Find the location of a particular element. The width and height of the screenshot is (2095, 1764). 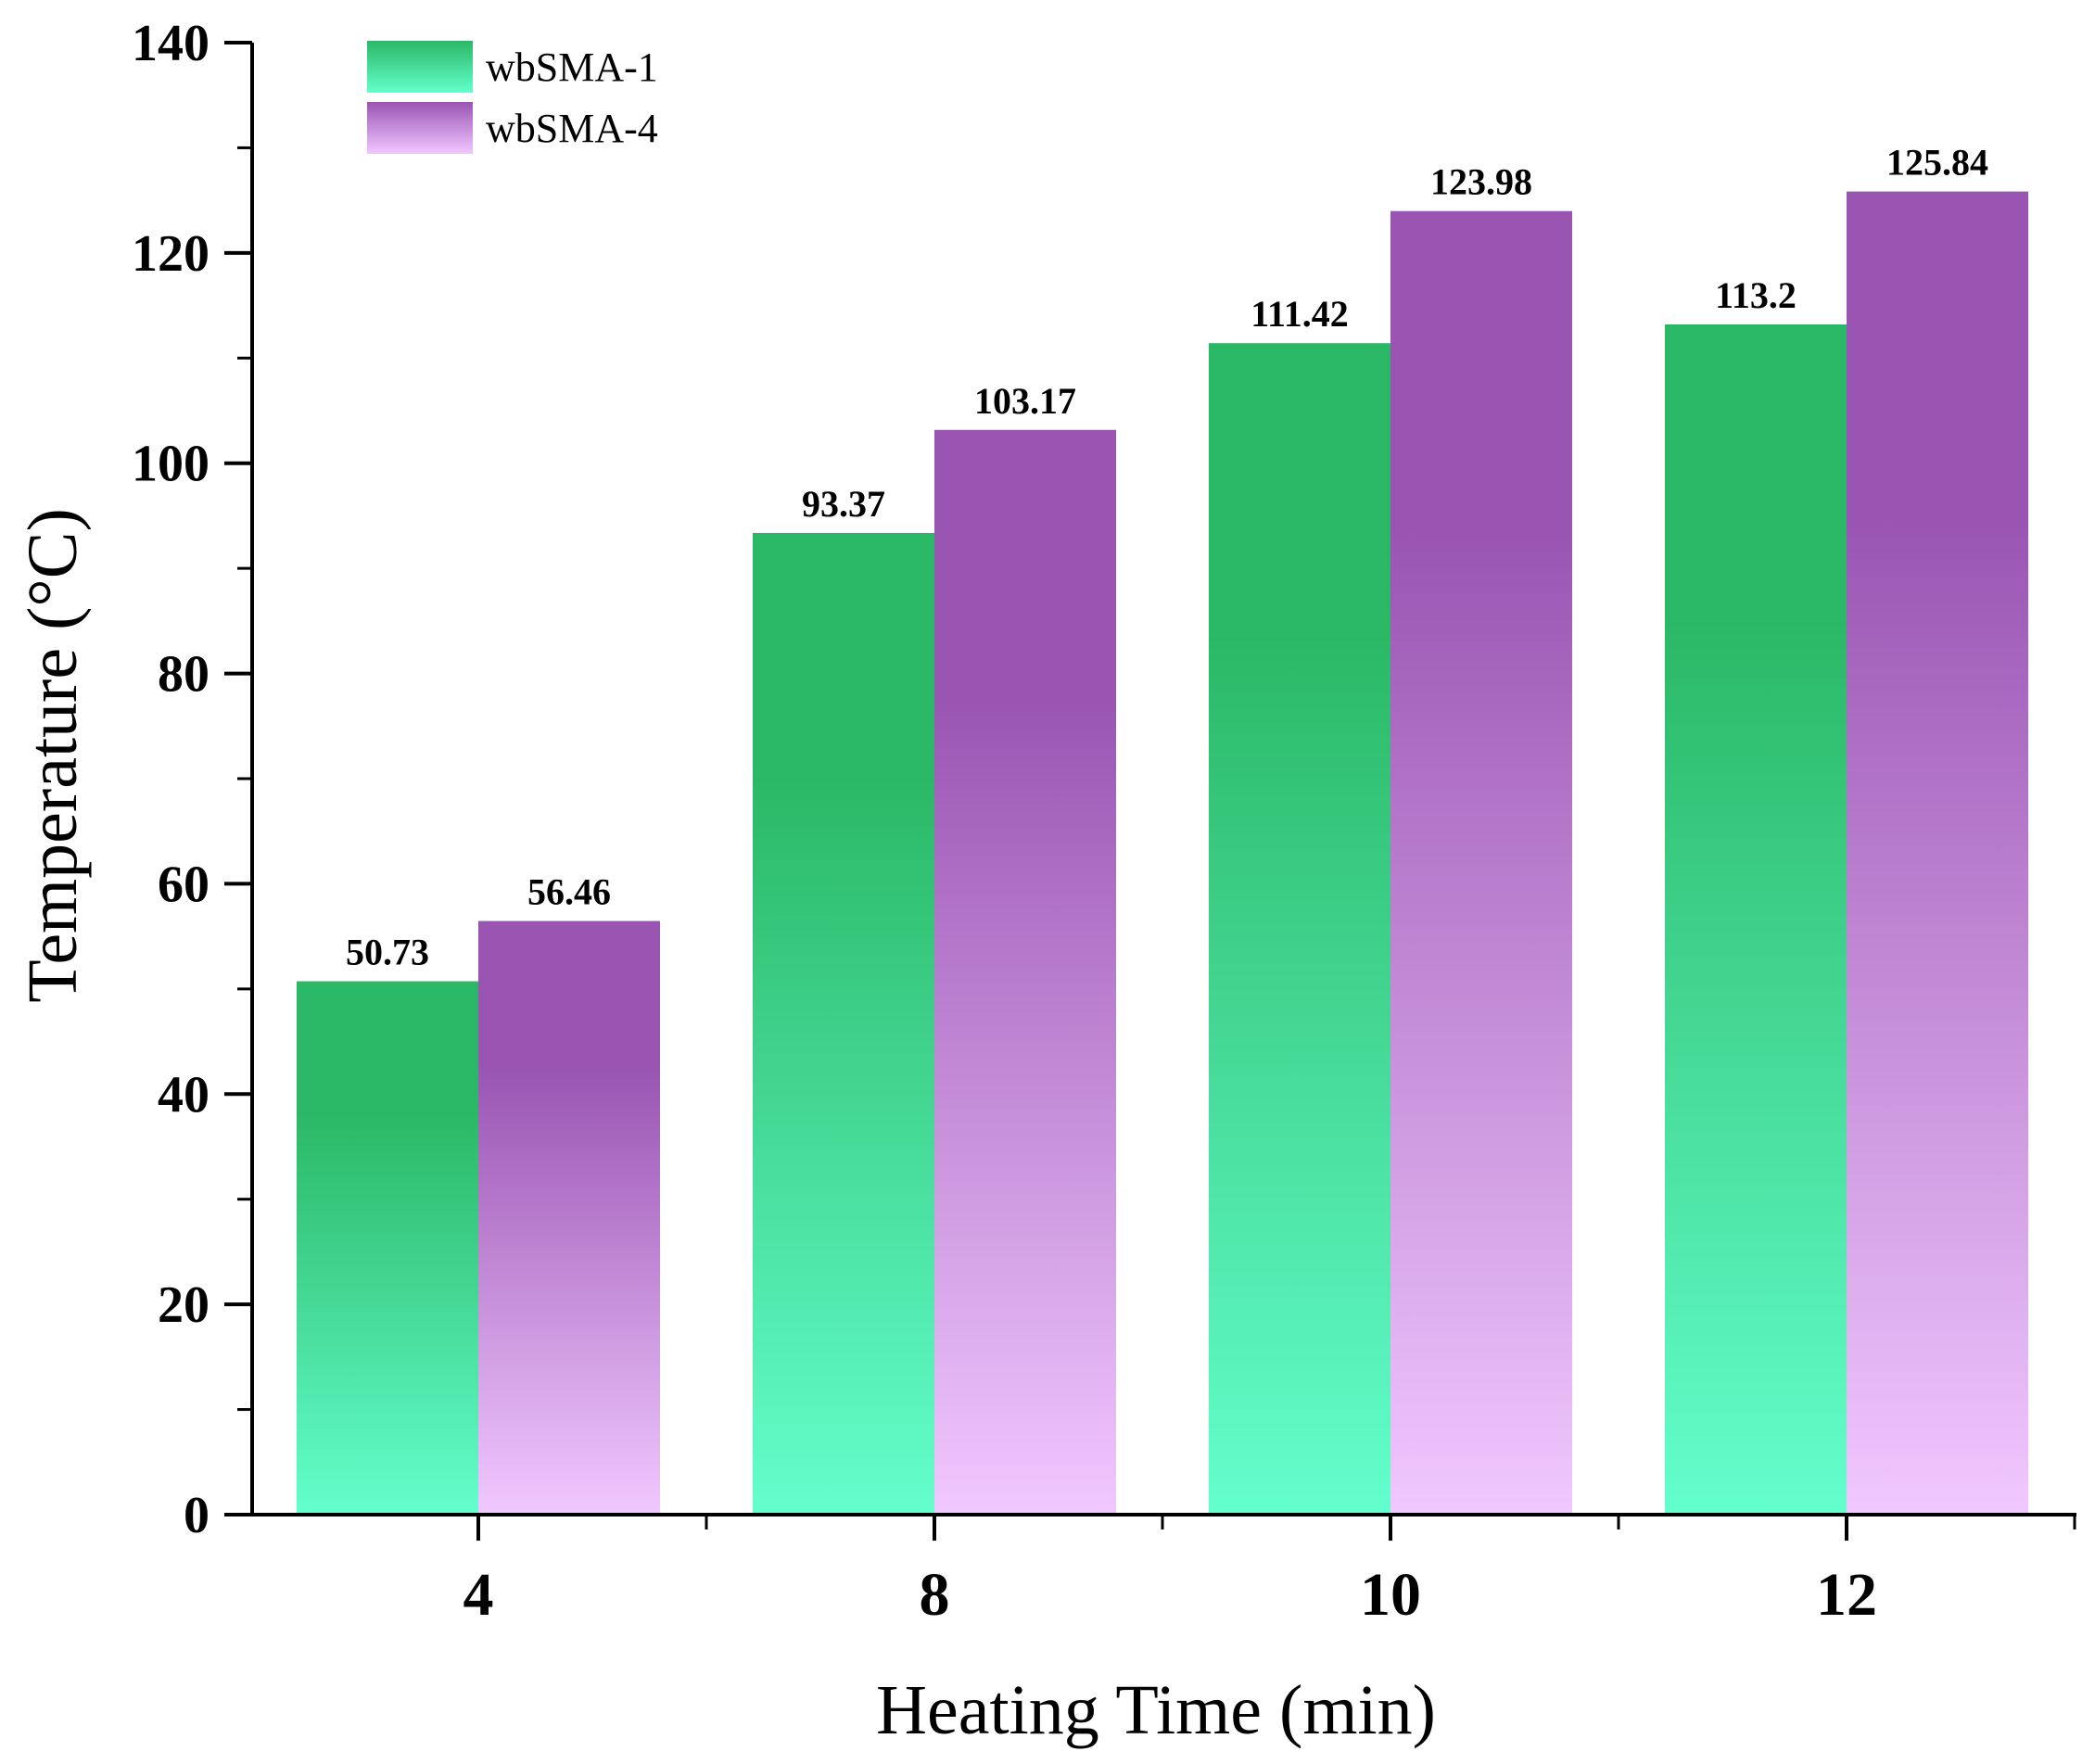

y-tick-label-80: 80 is located at coordinates (184, 675).